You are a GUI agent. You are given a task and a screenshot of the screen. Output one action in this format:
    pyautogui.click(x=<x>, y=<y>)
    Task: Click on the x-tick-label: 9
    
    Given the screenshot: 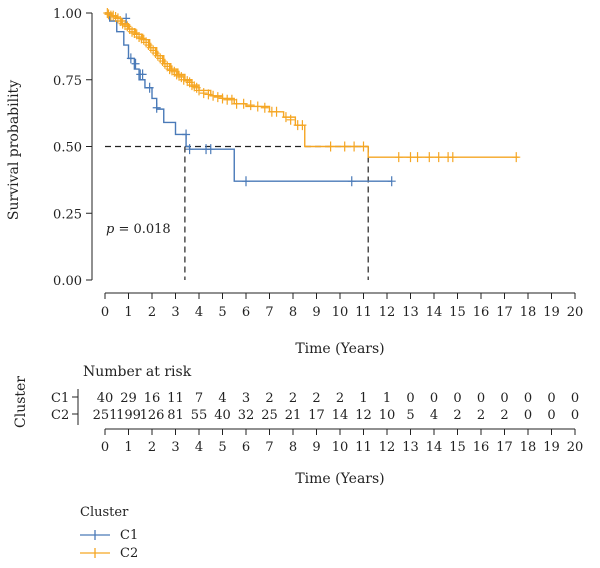 What is the action you would take?
    pyautogui.click(x=316, y=312)
    